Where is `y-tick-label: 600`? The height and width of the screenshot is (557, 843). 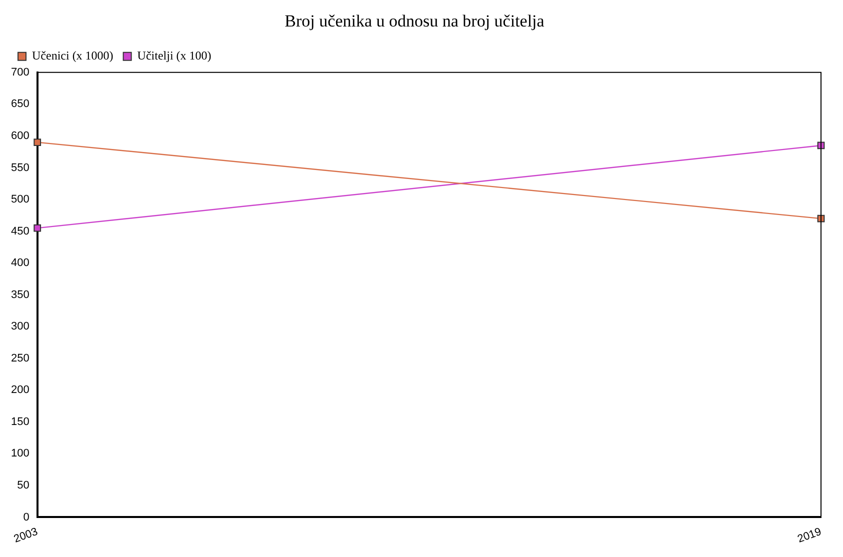
y-tick-label: 600 is located at coordinates (20, 136).